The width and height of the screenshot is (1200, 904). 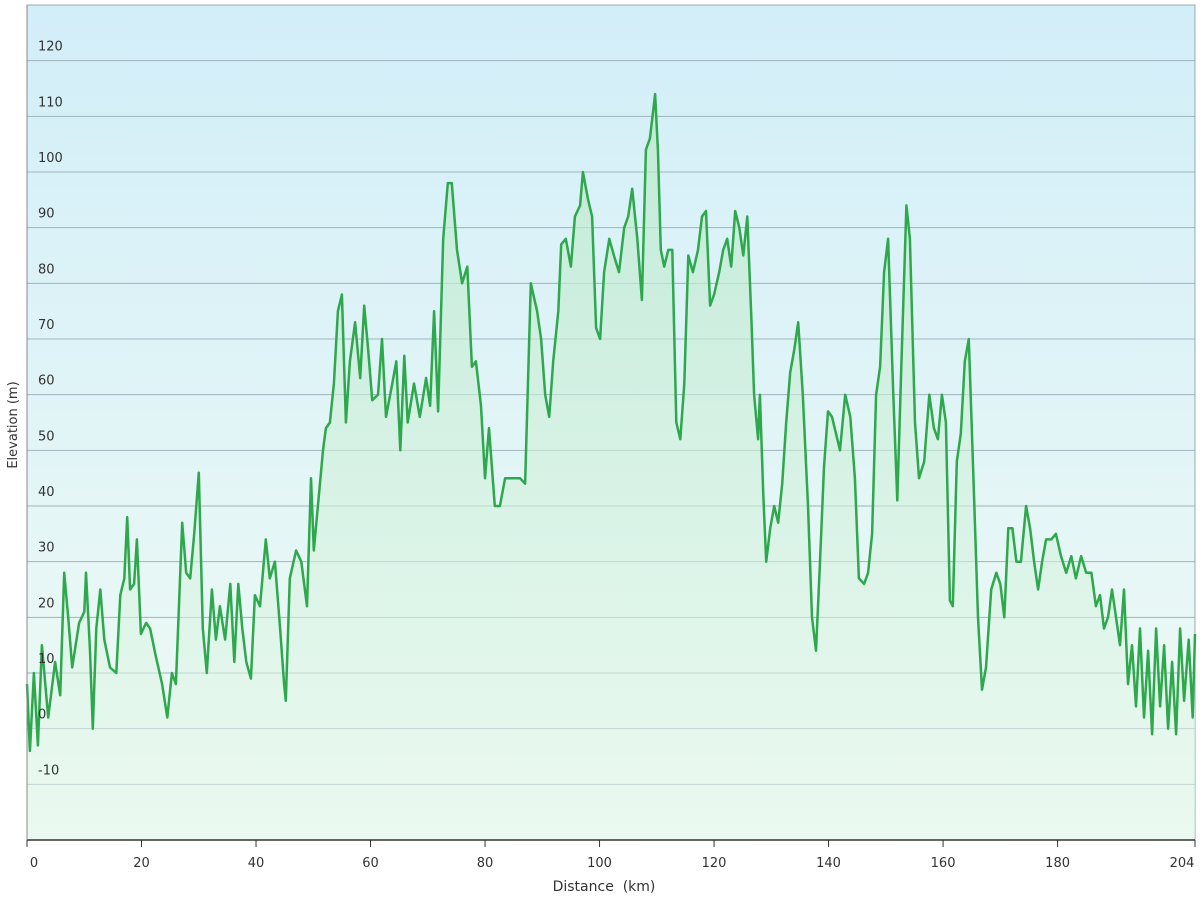 What do you see at coordinates (50, 102) in the screenshot?
I see `y-tick-label: 110` at bounding box center [50, 102].